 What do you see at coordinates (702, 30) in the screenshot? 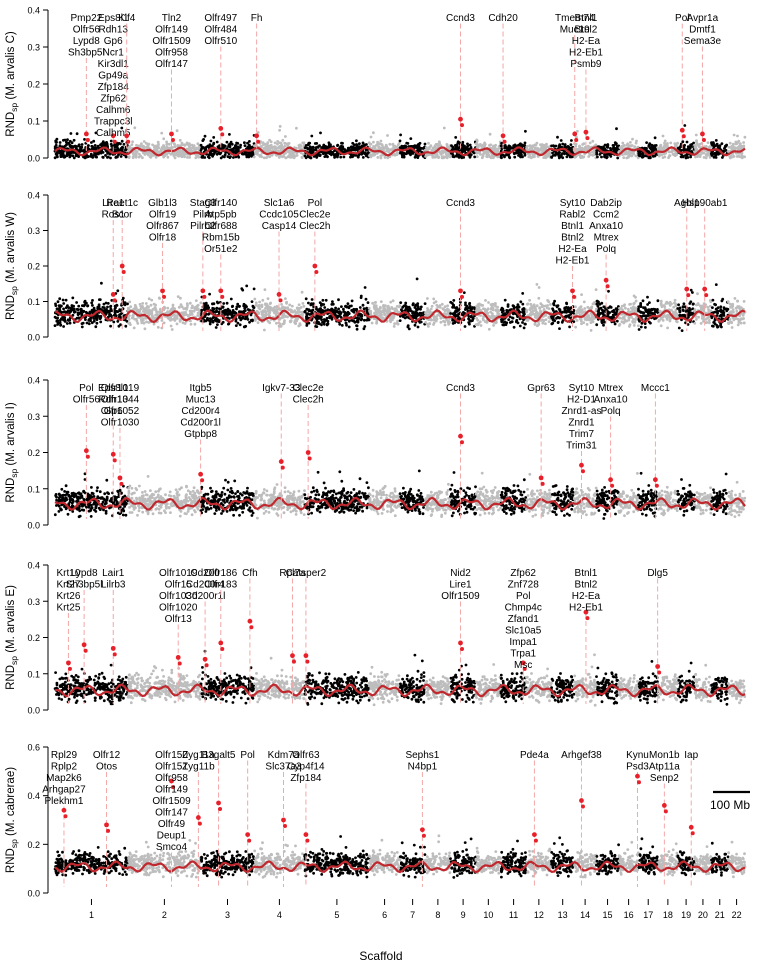
I see `gene-label: Dmtf1` at bounding box center [702, 30].